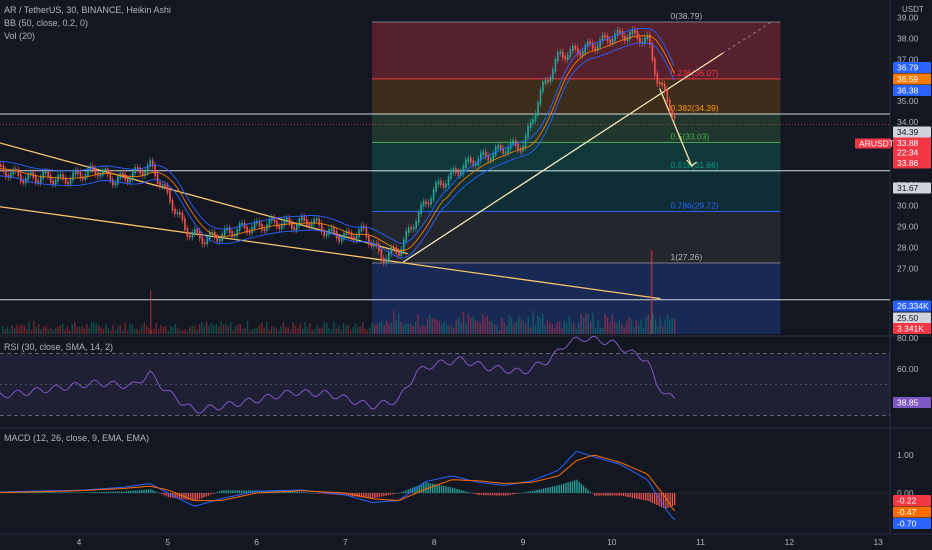 The height and width of the screenshot is (550, 932). Describe the element at coordinates (908, 132) in the screenshot. I see `price-tag-label: 34.39` at that location.